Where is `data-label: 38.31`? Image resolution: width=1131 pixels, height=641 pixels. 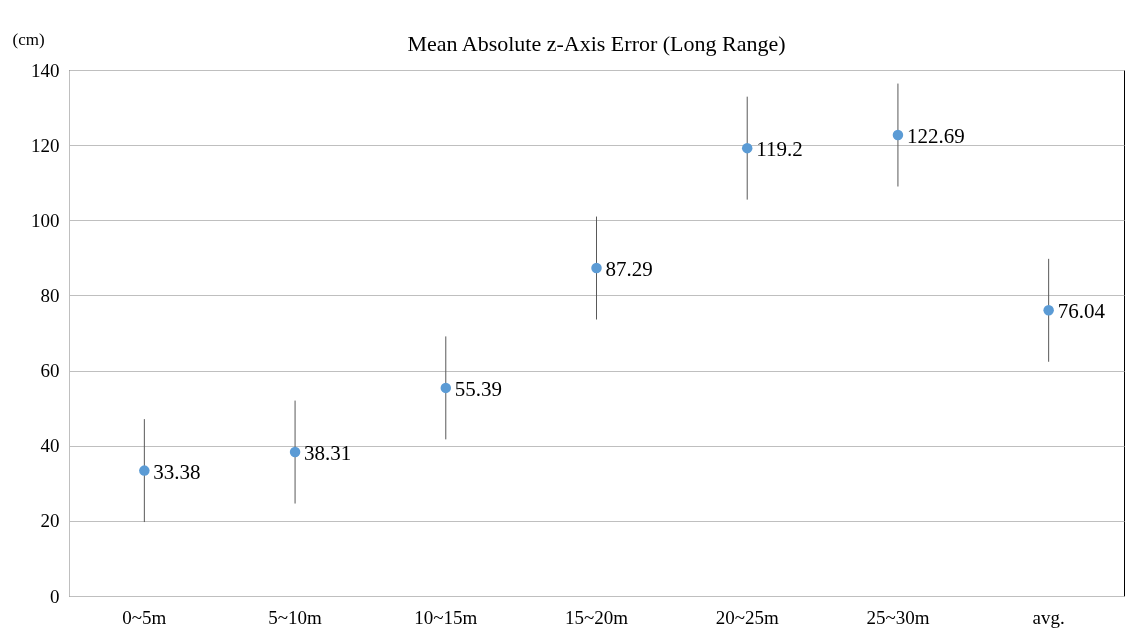
data-label: 38.31 is located at coordinates (328, 453).